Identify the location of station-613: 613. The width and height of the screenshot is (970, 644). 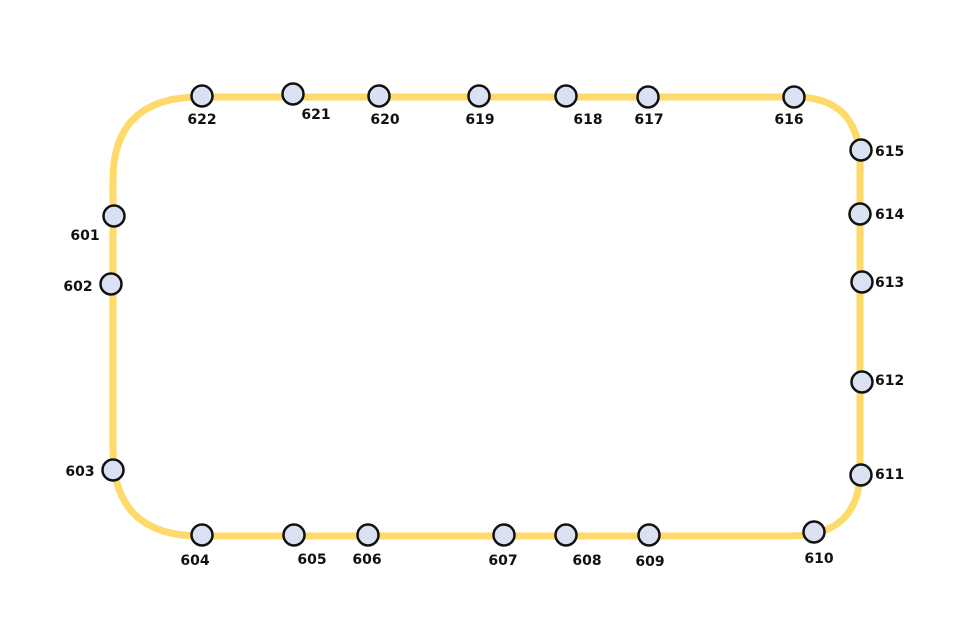
(877, 282).